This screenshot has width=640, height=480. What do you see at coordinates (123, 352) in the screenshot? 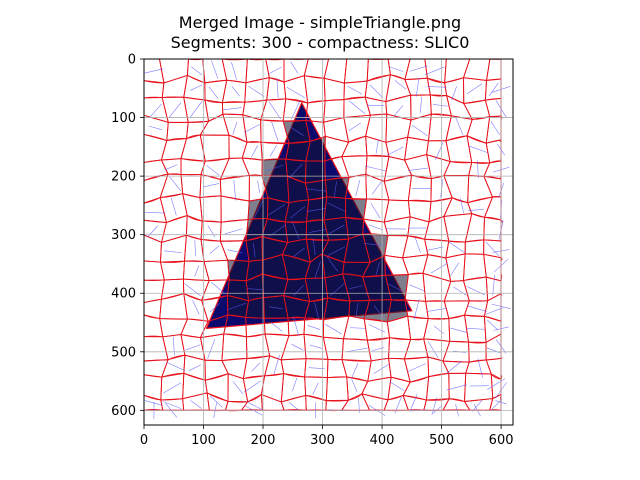
I see `y-tick-label: 500` at bounding box center [123, 352].